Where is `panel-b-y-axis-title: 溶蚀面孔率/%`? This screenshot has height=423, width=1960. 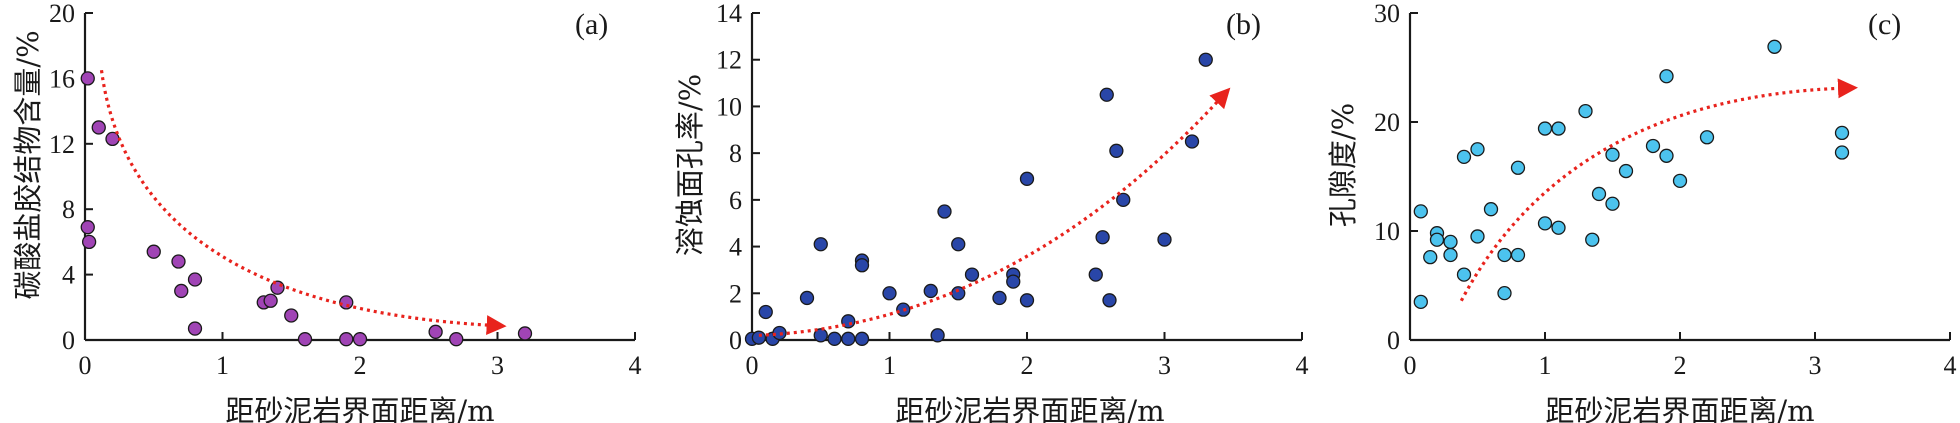
panel-b-y-axis-title: 溶蚀面孔率/% is located at coordinates (690, 165).